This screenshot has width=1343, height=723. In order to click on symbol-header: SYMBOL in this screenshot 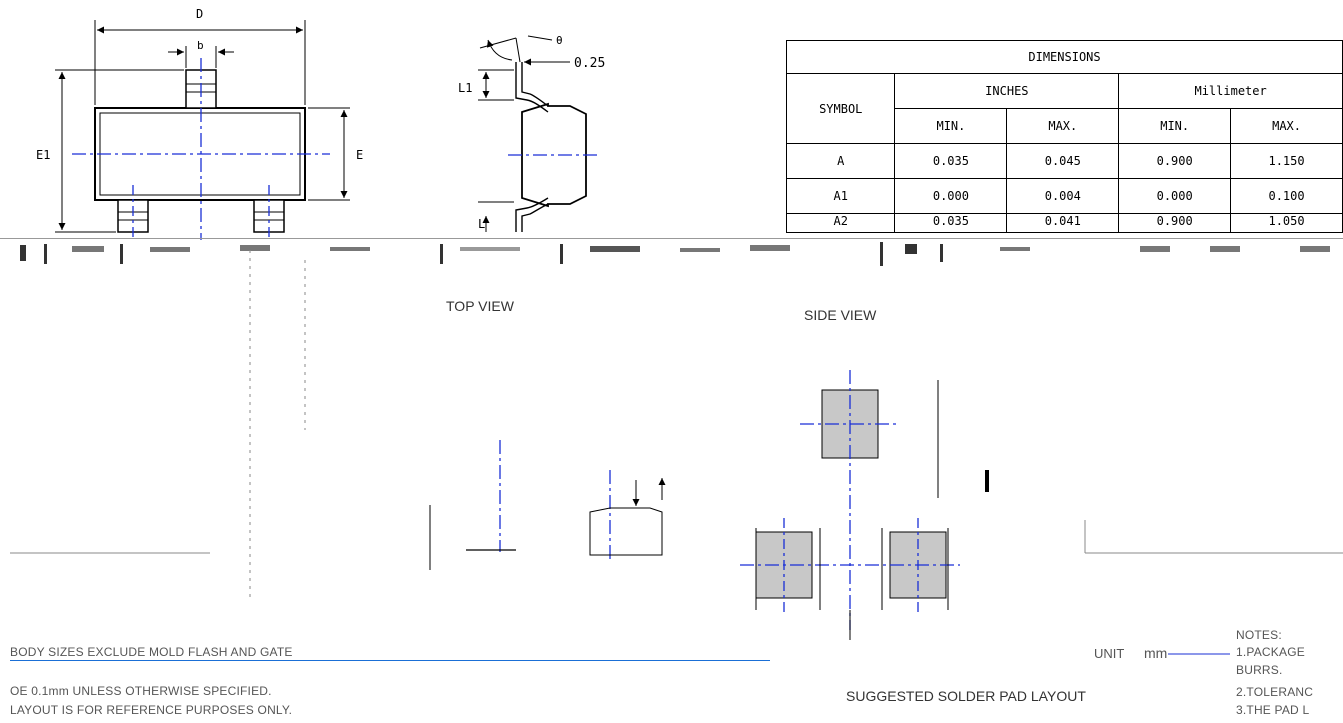, I will do `click(840, 108)`.